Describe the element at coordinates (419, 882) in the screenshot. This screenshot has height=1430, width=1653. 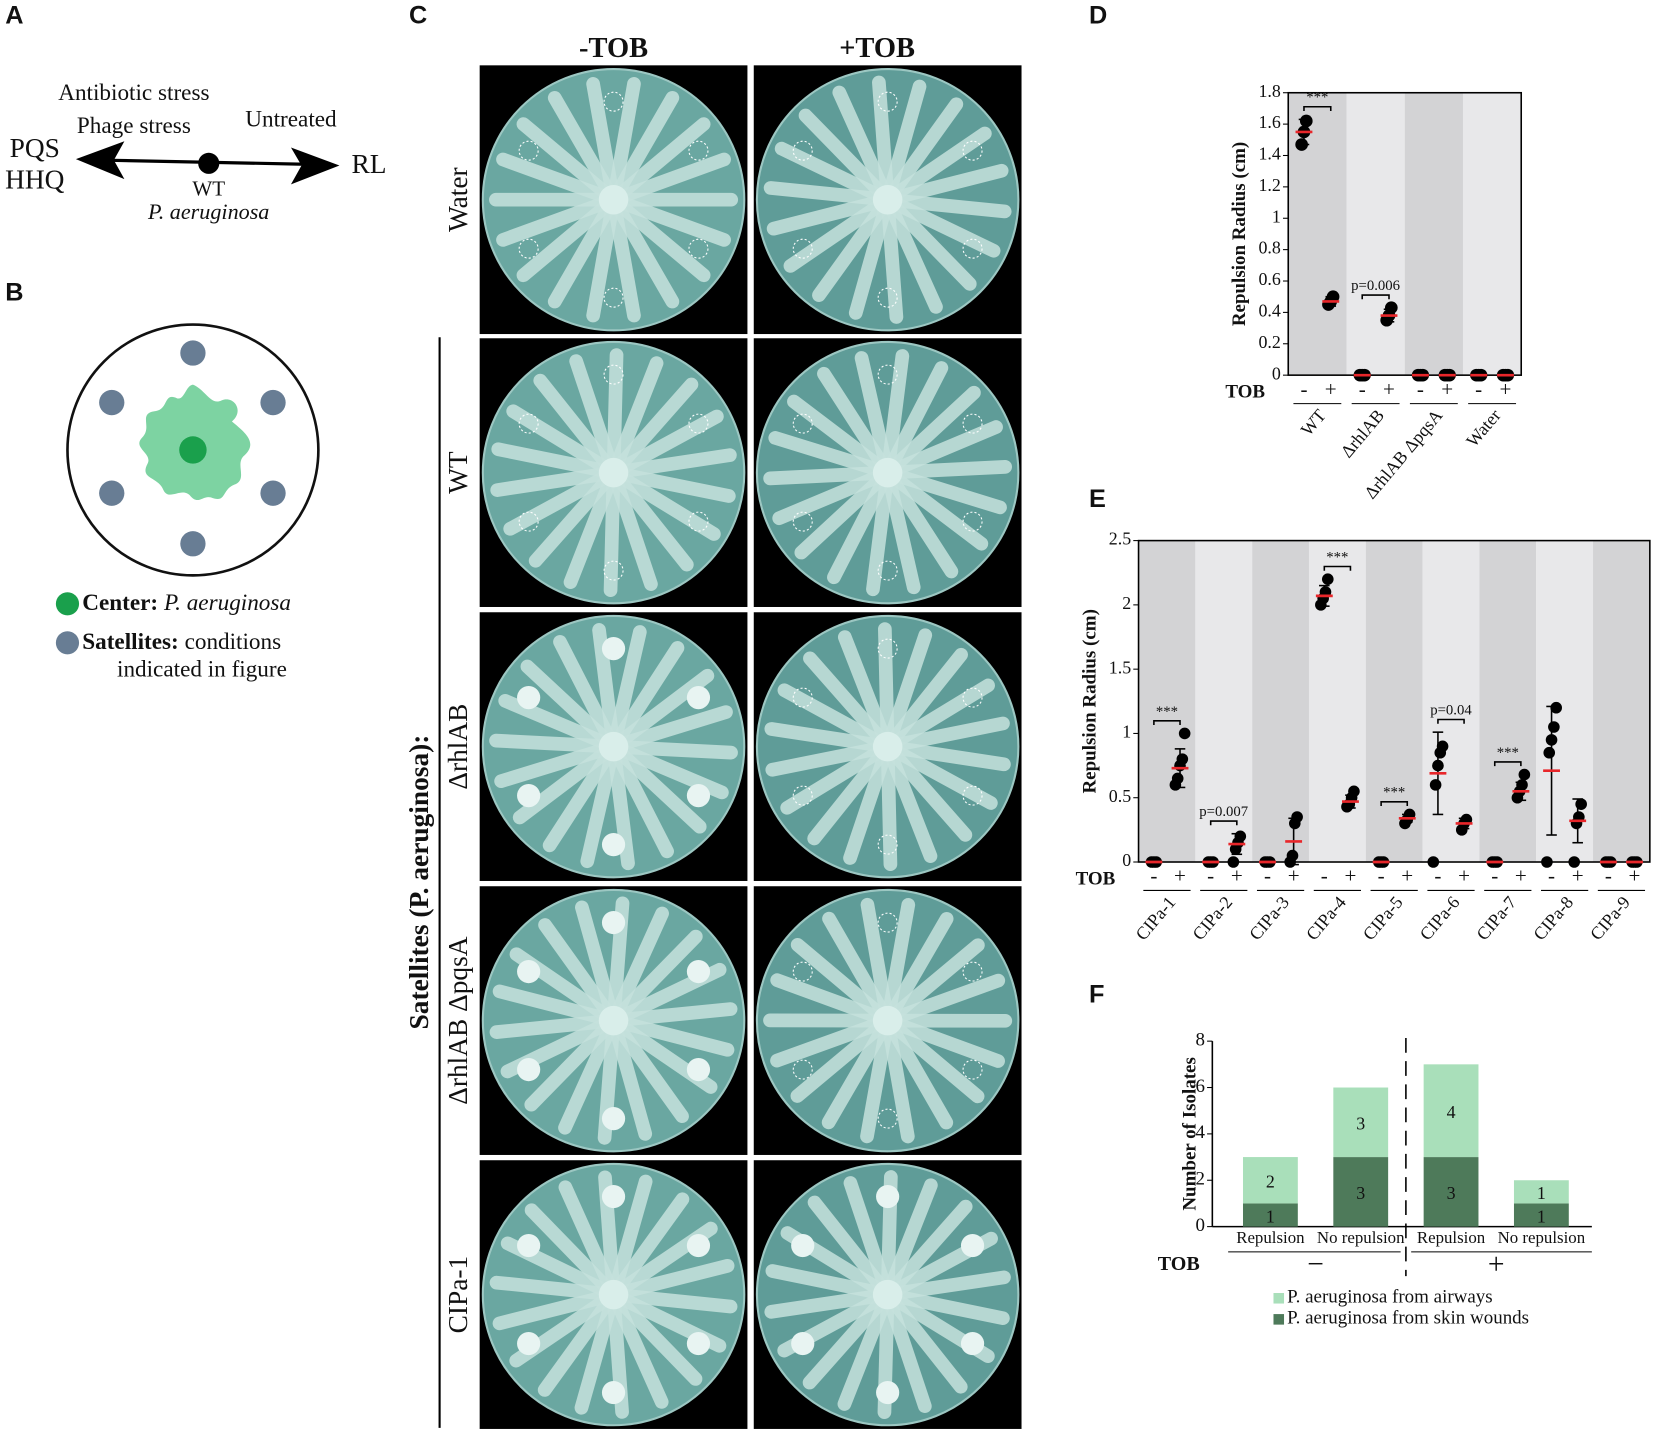
I see `side-label: Satellites (P. aeruginosa):` at that location.